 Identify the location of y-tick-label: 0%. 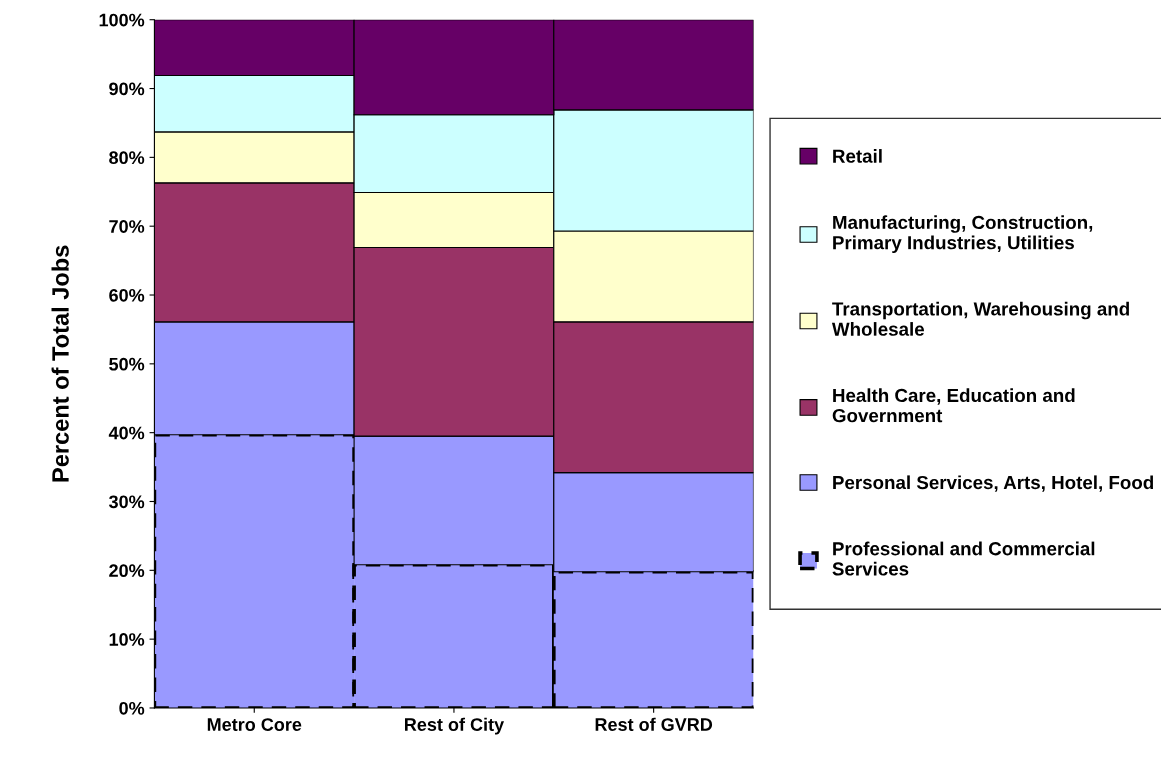
(132, 708).